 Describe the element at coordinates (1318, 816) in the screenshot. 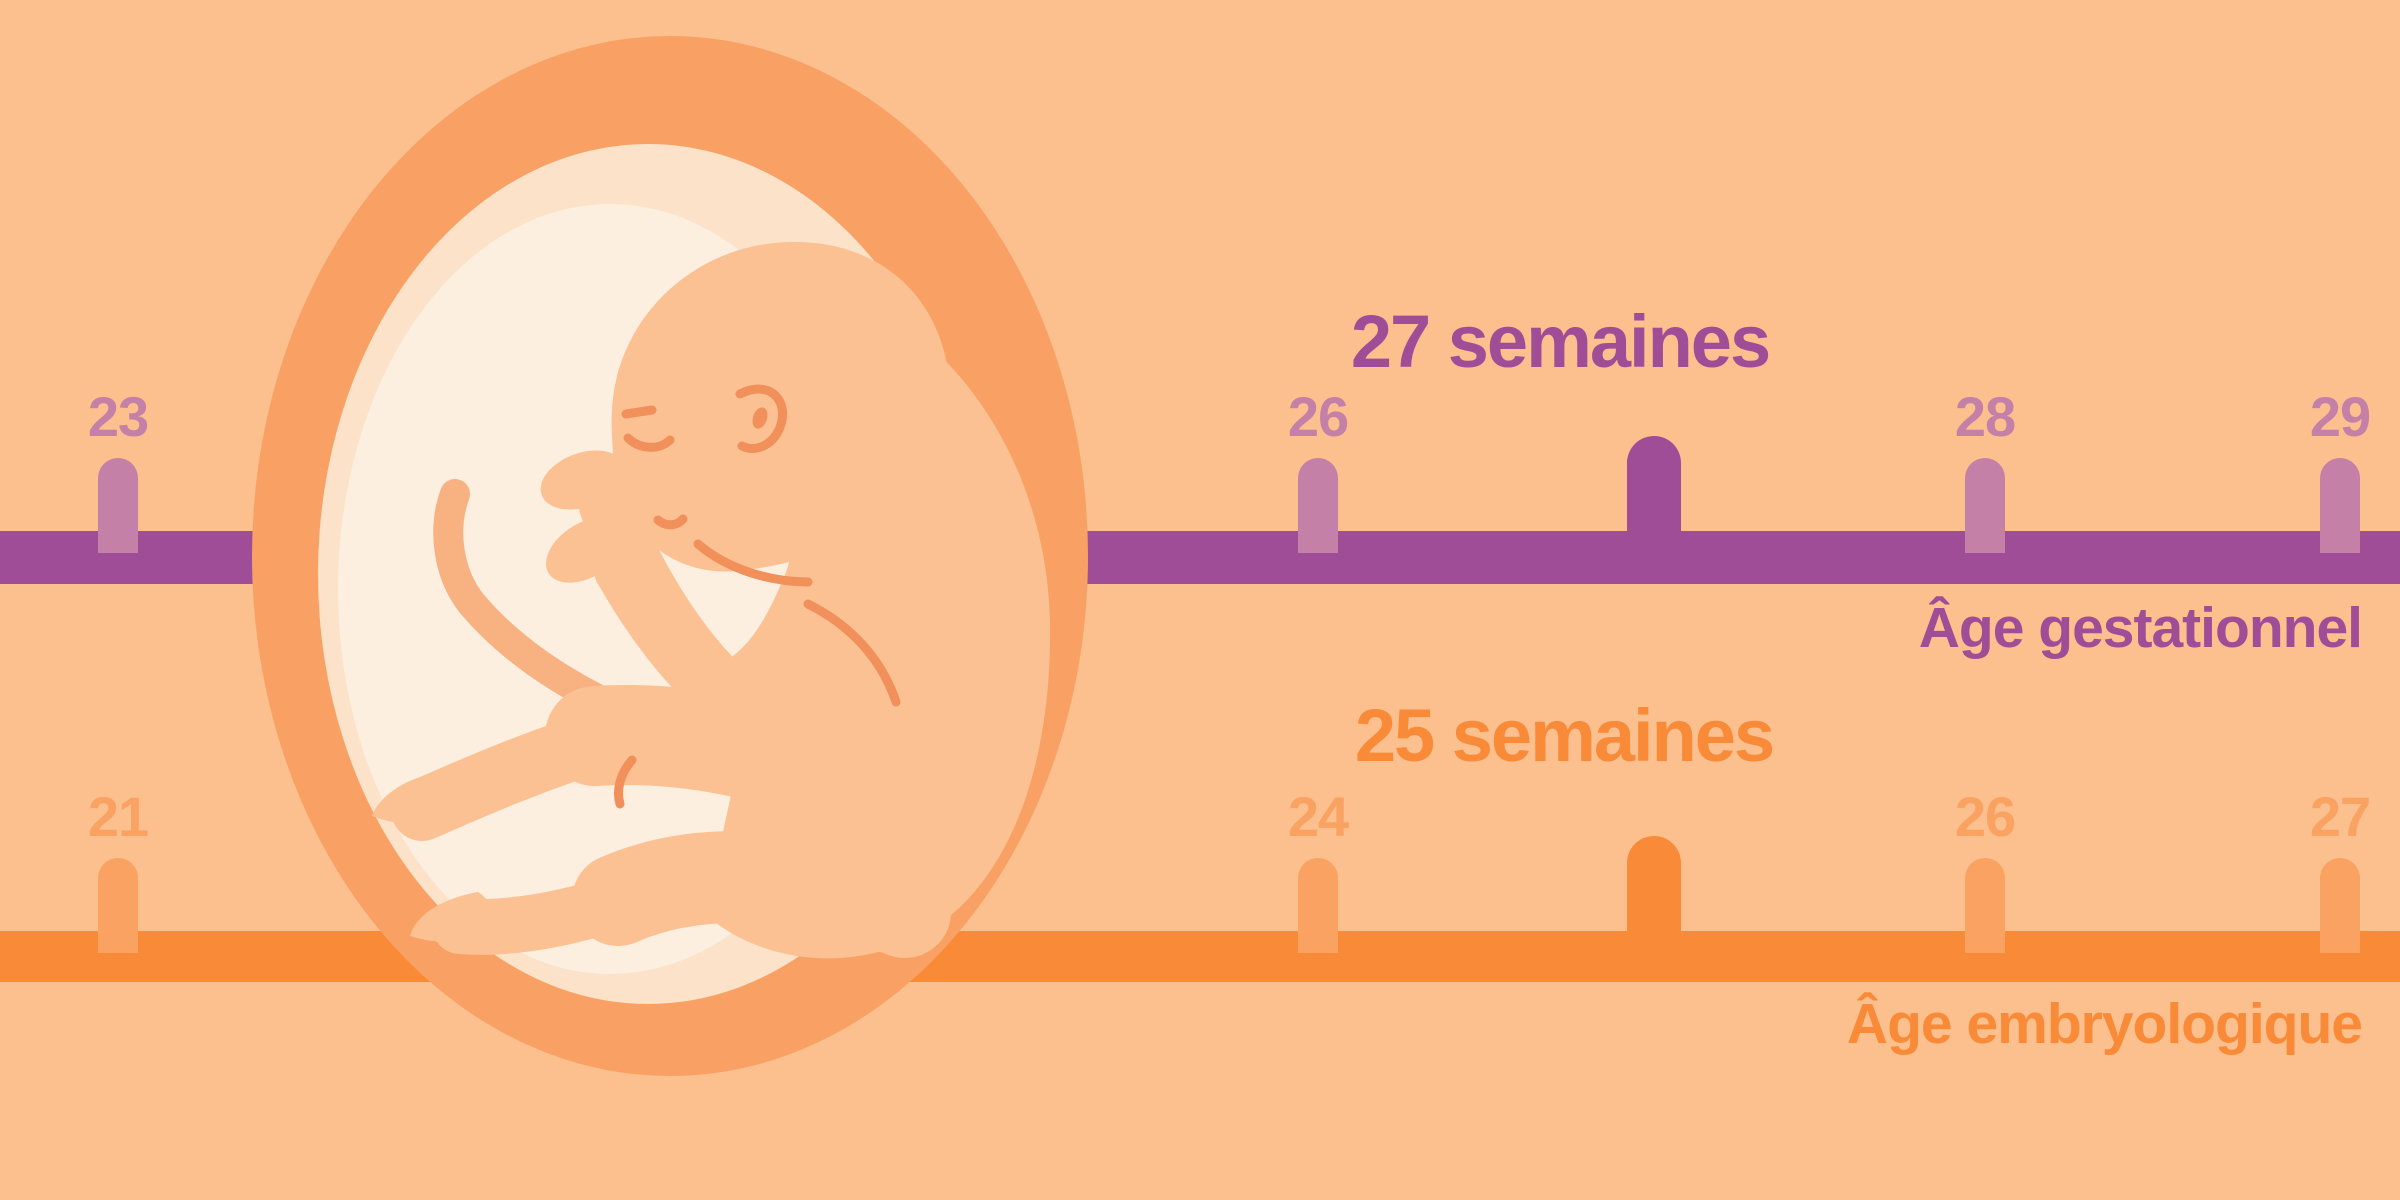

I see `tick-week-label-24: 24` at that location.